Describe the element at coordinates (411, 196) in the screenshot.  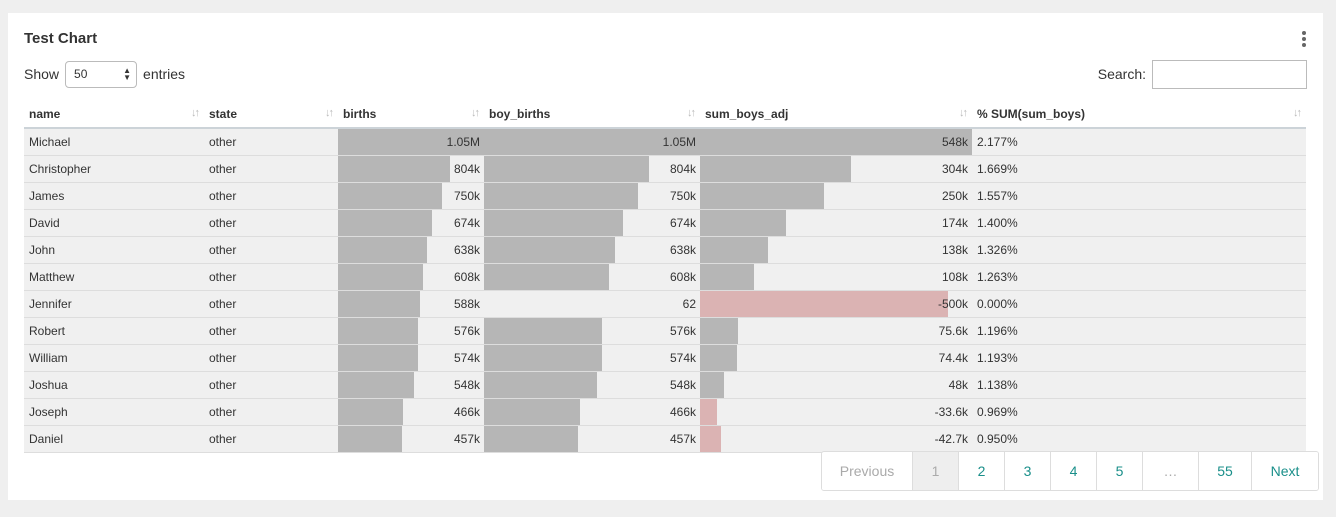
I see `cell-births: 750k` at that location.